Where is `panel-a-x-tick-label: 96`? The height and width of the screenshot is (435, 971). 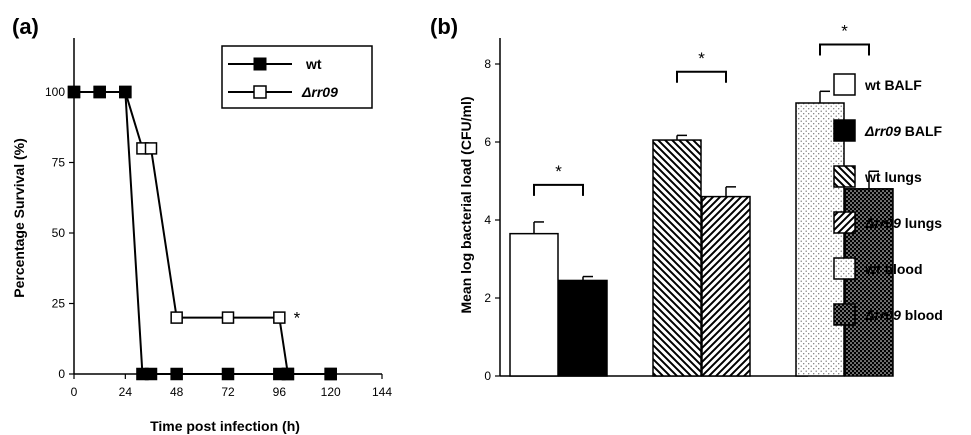
panel-a-x-tick-label: 96 is located at coordinates (280, 392).